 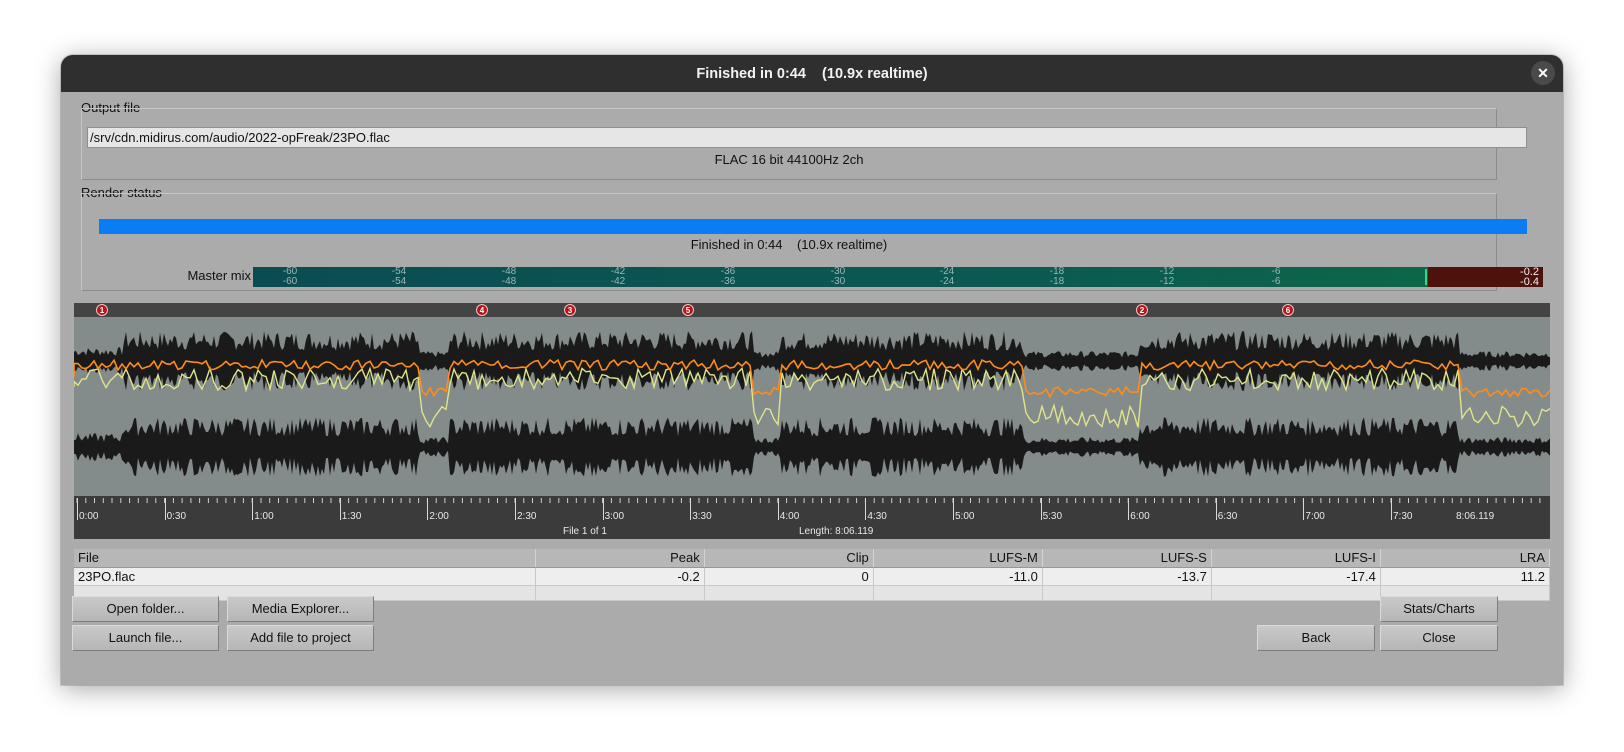 I want to click on timeline-label: 0:00, so click(x=89, y=516).